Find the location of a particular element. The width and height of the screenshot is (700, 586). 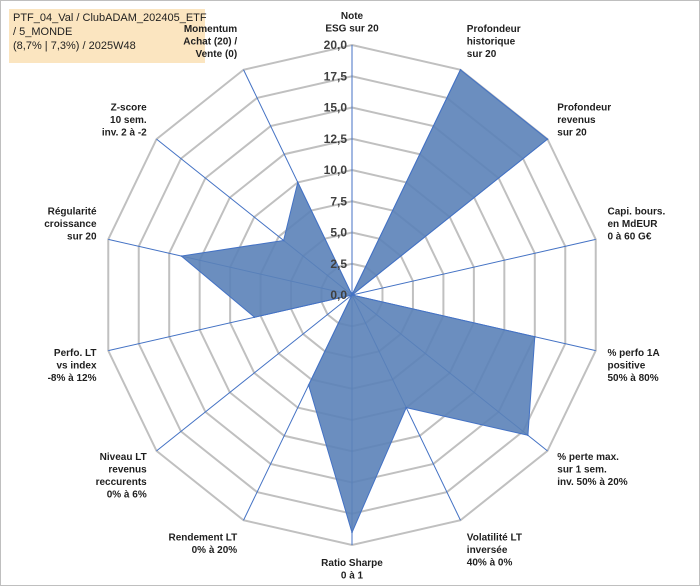

title-line-2: / 5_MONDE is located at coordinates (43, 32).